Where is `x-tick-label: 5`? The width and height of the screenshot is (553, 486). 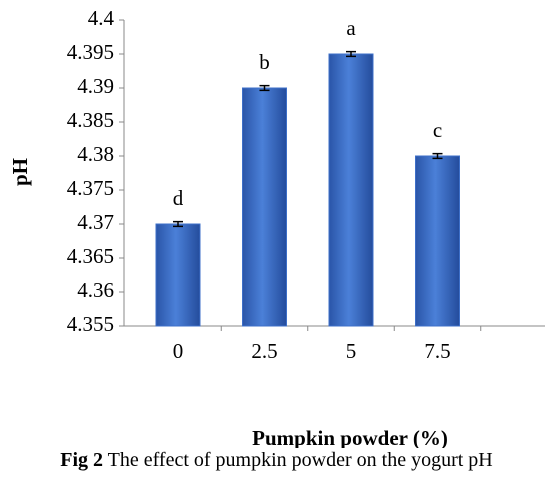 x-tick-label: 5 is located at coordinates (351, 351).